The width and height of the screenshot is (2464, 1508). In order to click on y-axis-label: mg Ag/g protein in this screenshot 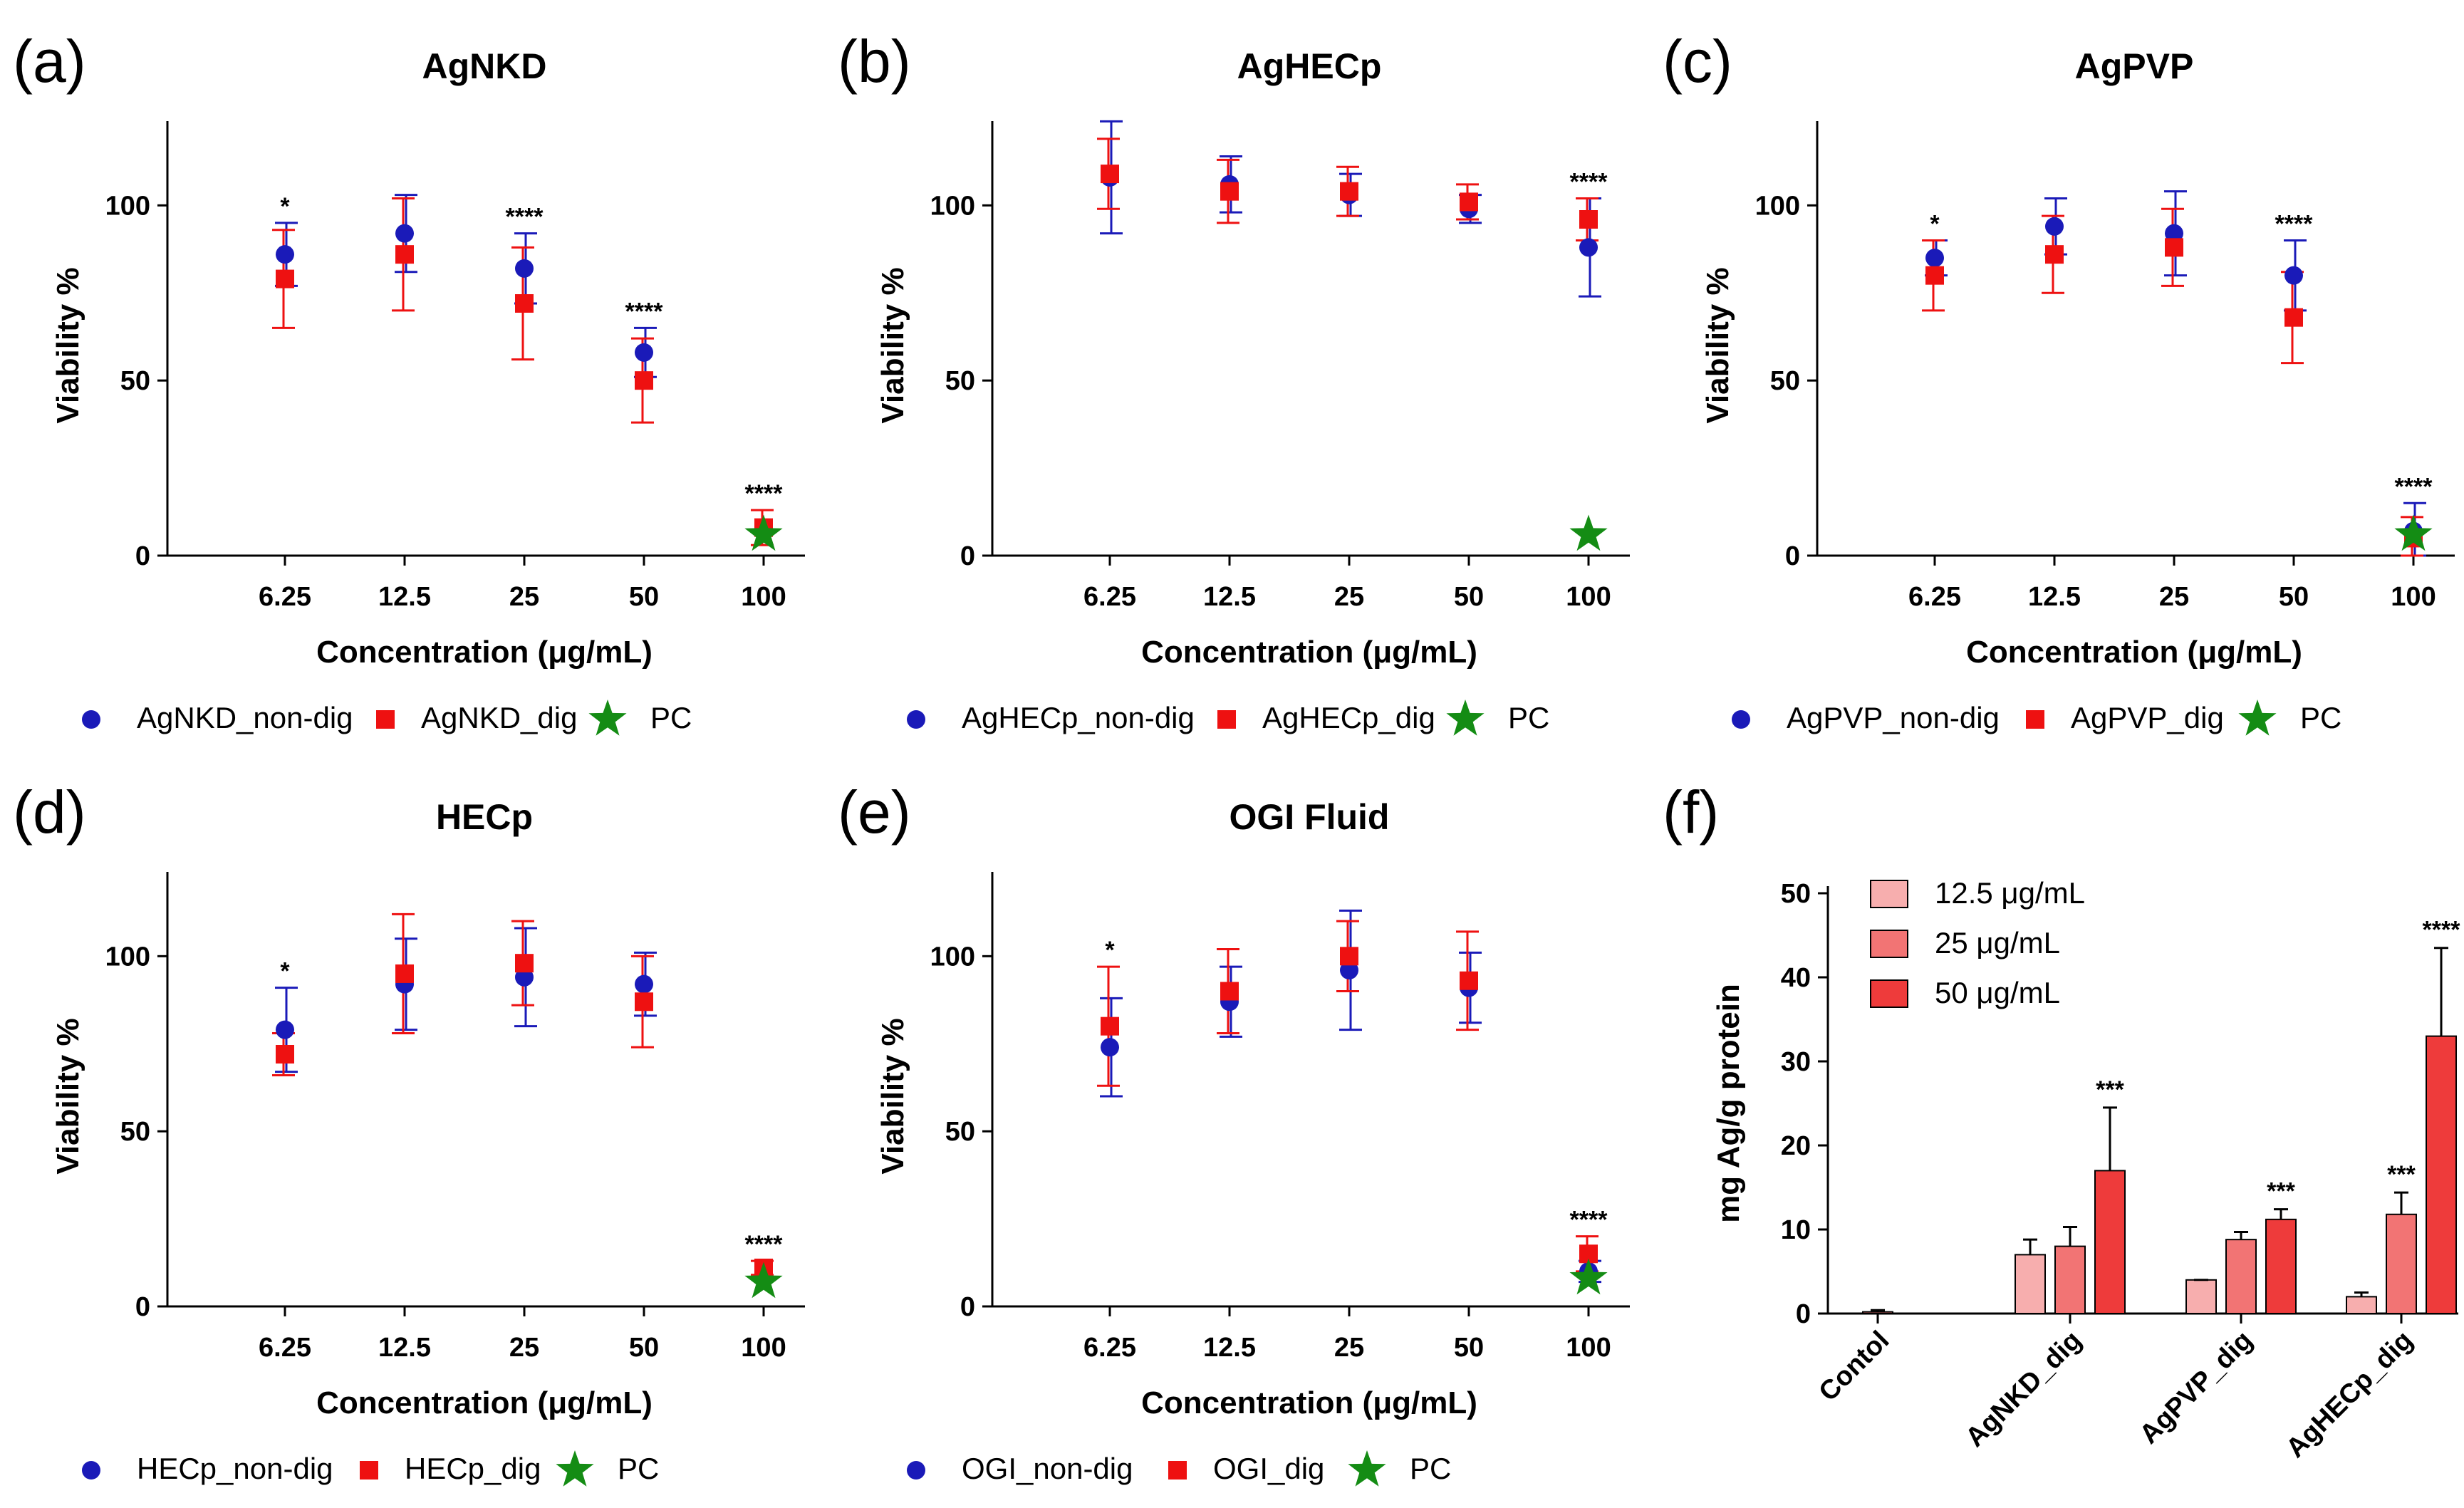, I will do `click(1728, 1103)`.